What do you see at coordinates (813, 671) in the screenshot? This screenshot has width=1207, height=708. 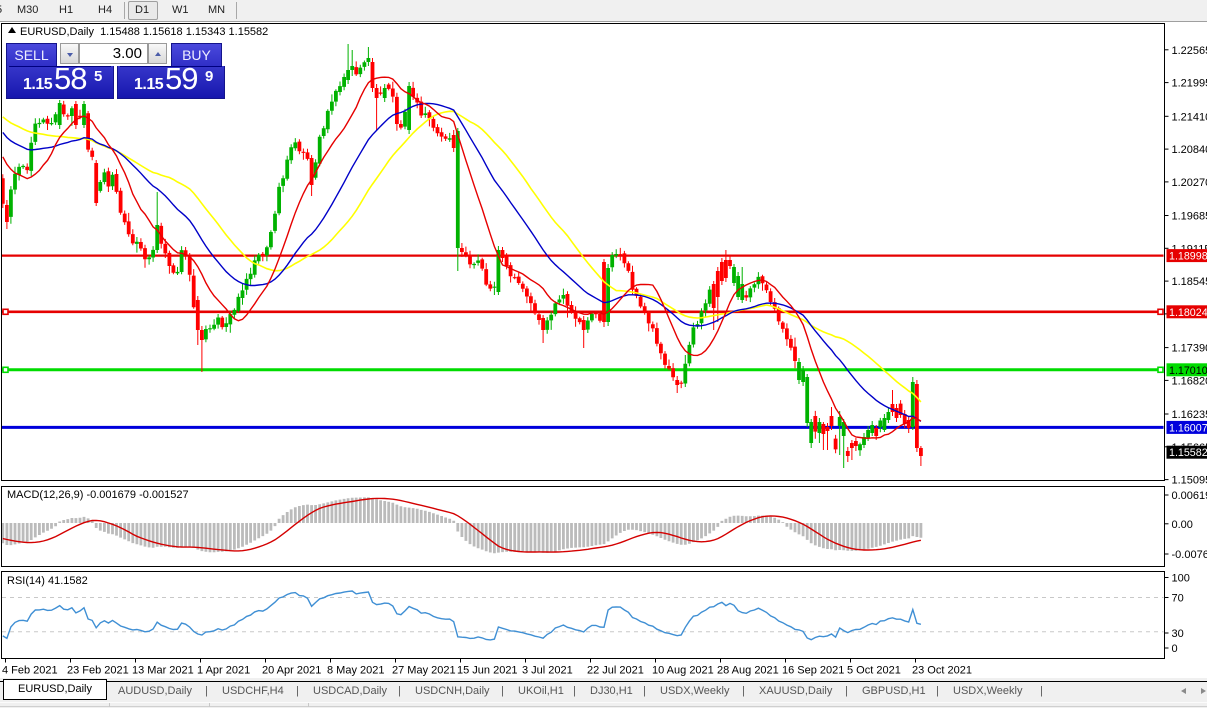 I see `svg-text: 16 Sep 2021` at bounding box center [813, 671].